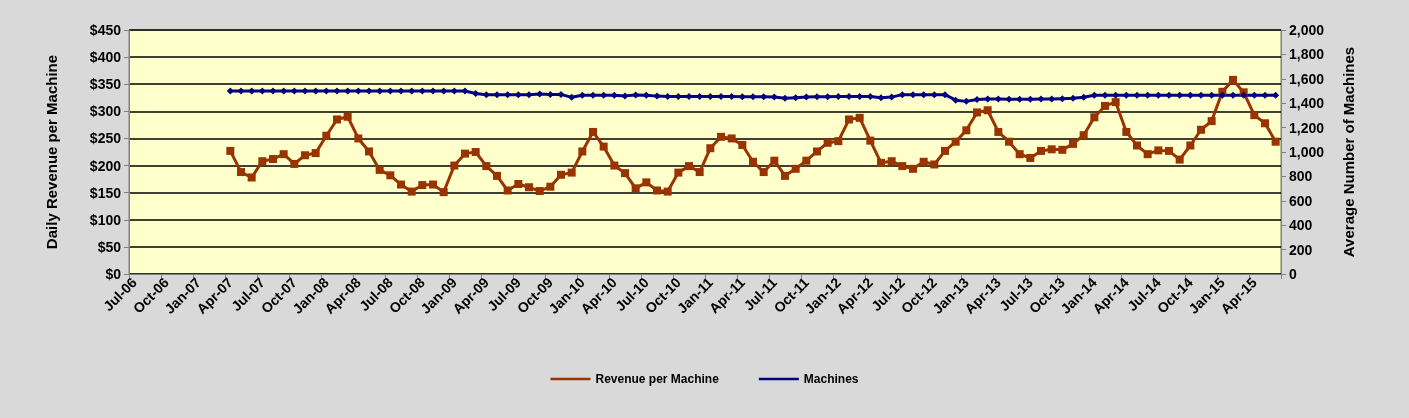  What do you see at coordinates (657, 379) in the screenshot?
I see `legend-label: Revenue per Machine` at bounding box center [657, 379].